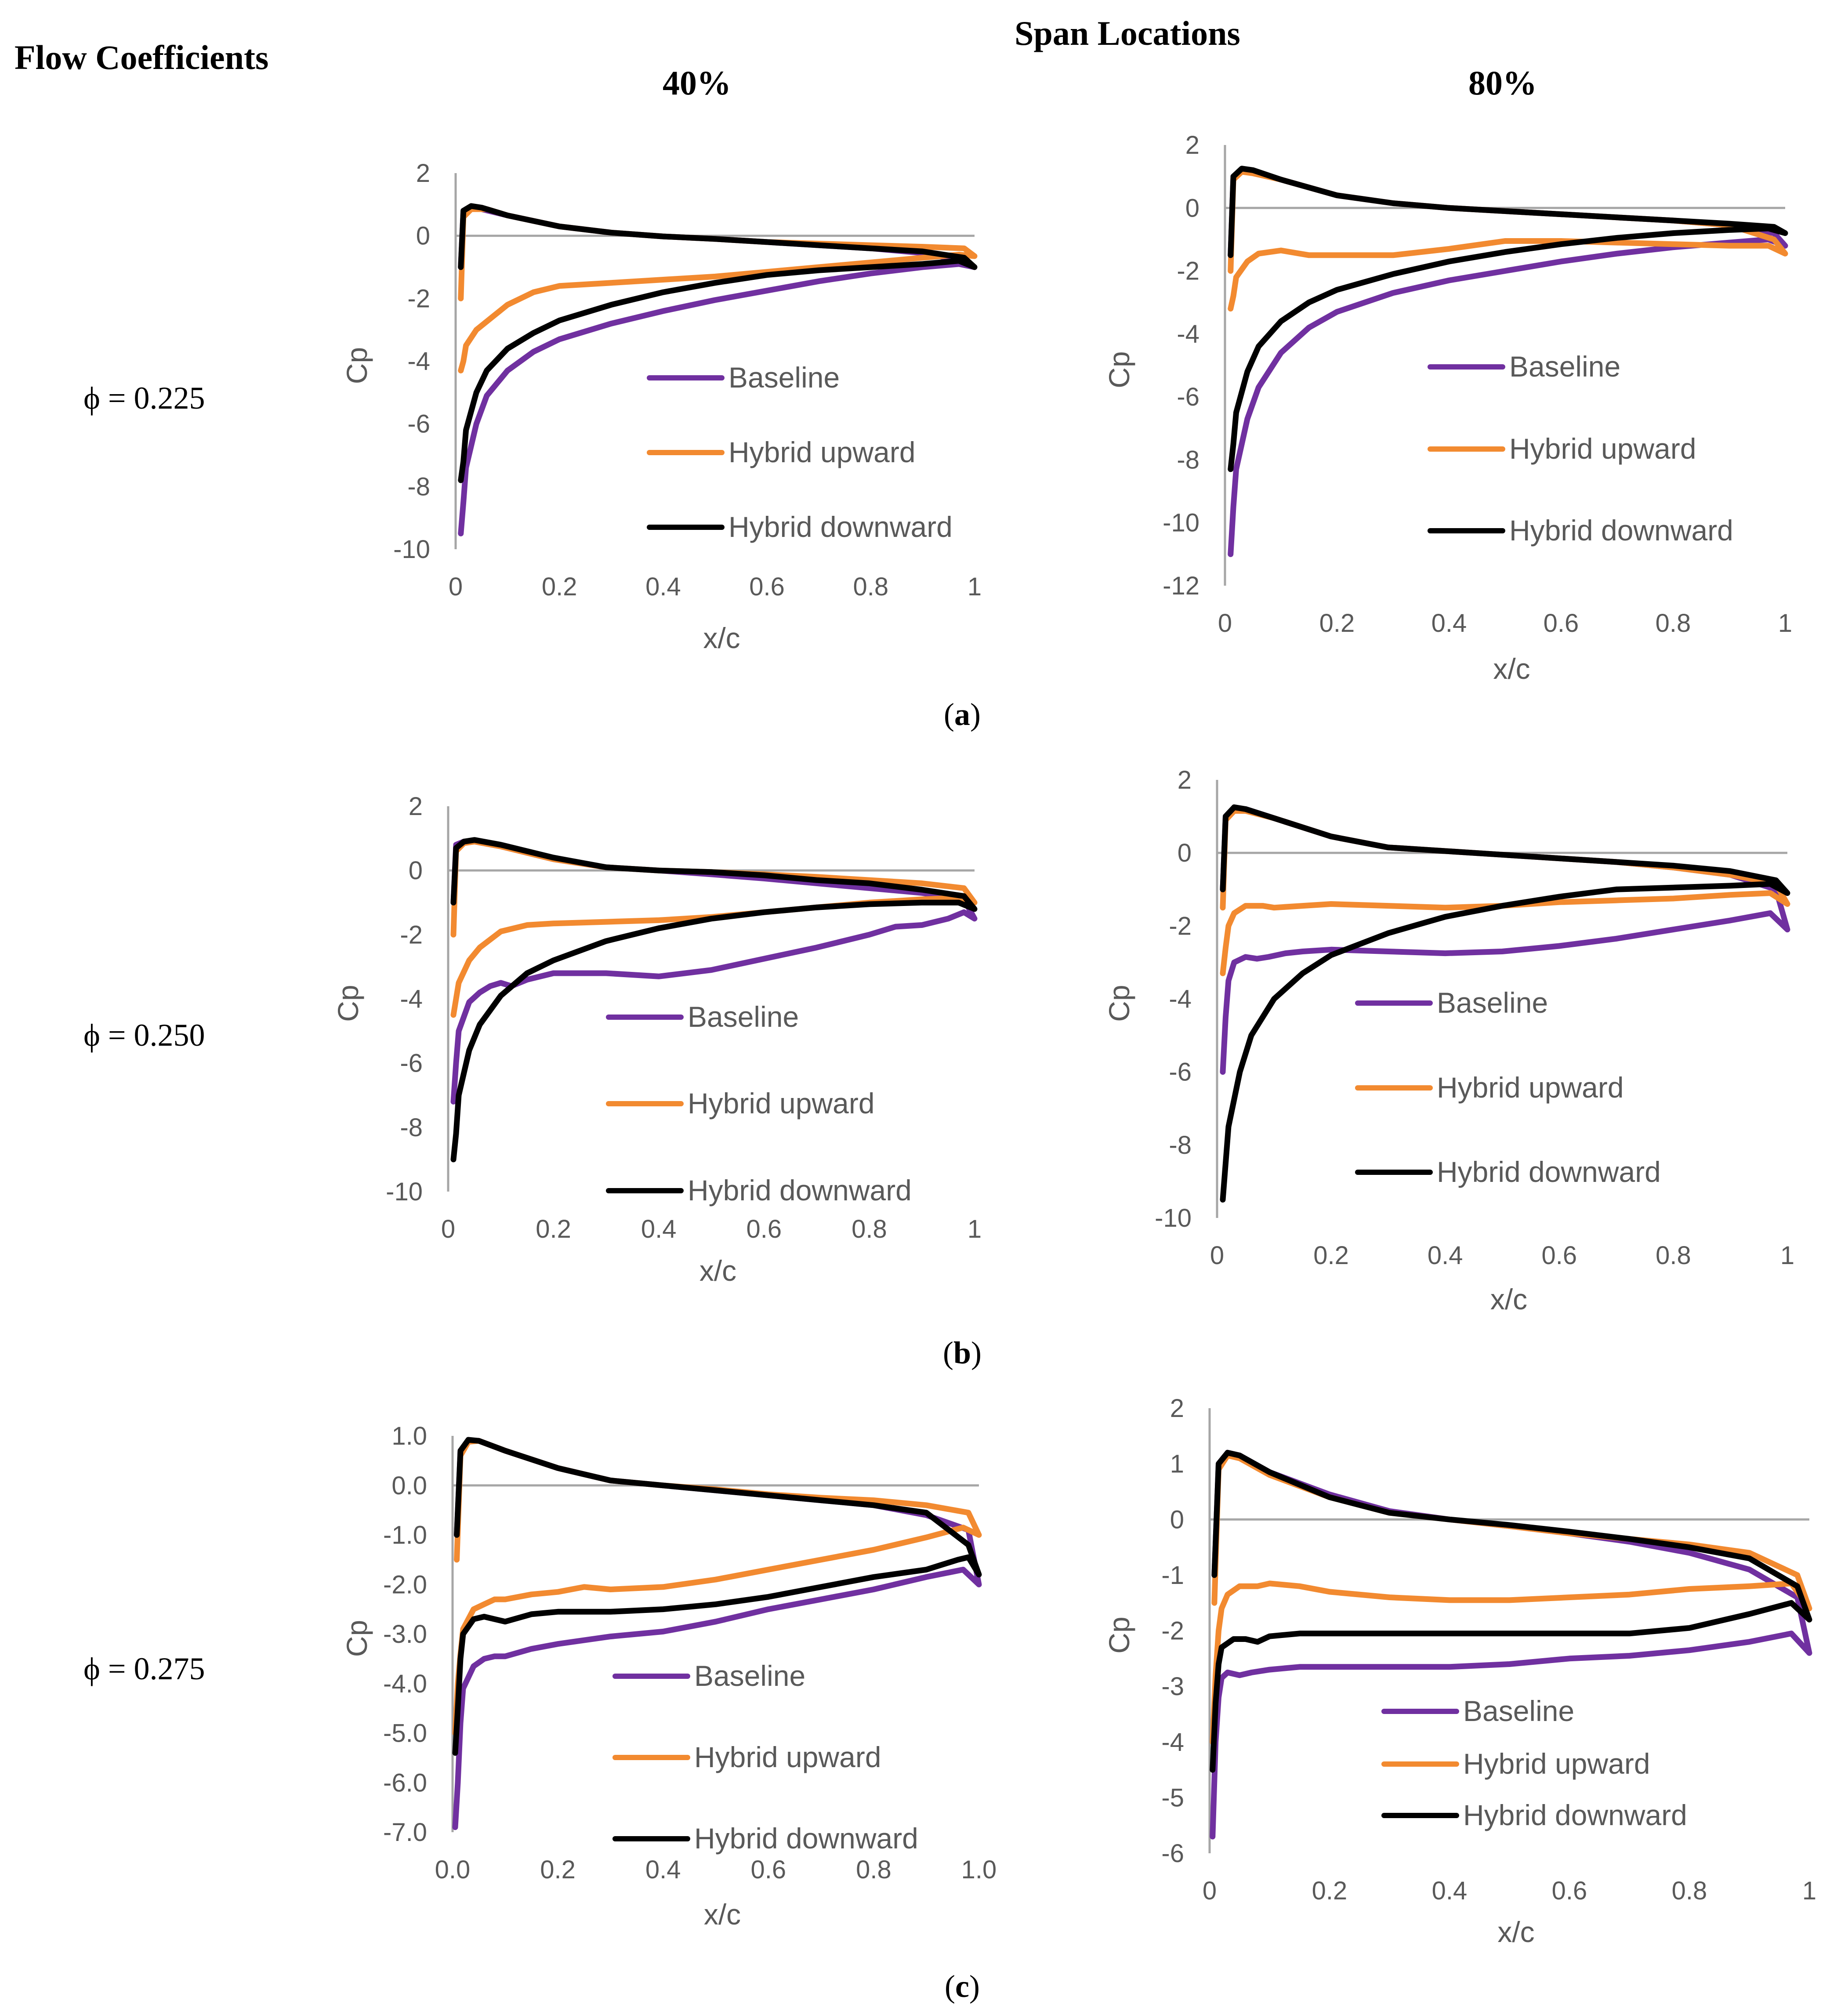 This screenshot has height=2011, width=1848. What do you see at coordinates (1127, 33) in the screenshot?
I see `header-span-locations: Span Locations` at bounding box center [1127, 33].